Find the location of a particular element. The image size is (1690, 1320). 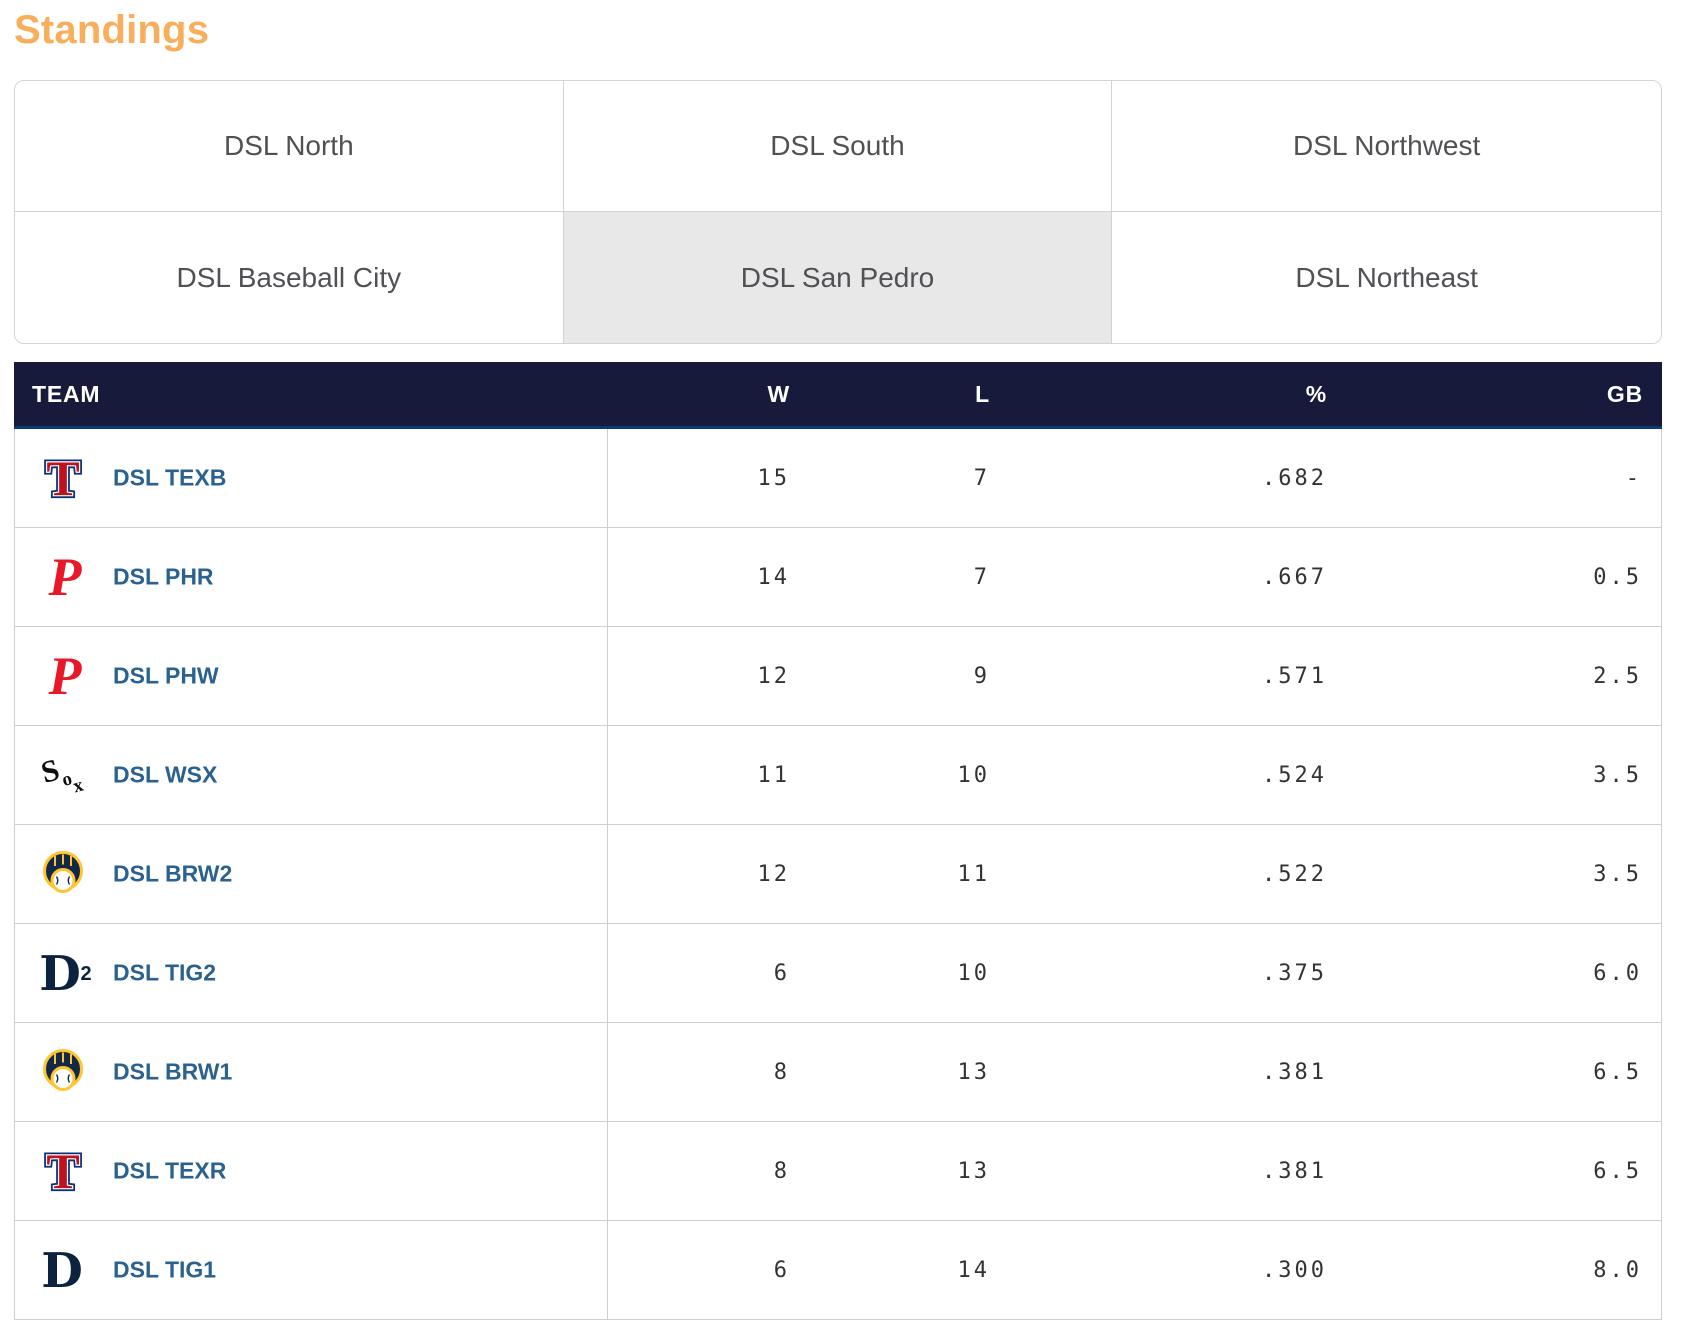

gb-cell: - is located at coordinates (1504, 478).